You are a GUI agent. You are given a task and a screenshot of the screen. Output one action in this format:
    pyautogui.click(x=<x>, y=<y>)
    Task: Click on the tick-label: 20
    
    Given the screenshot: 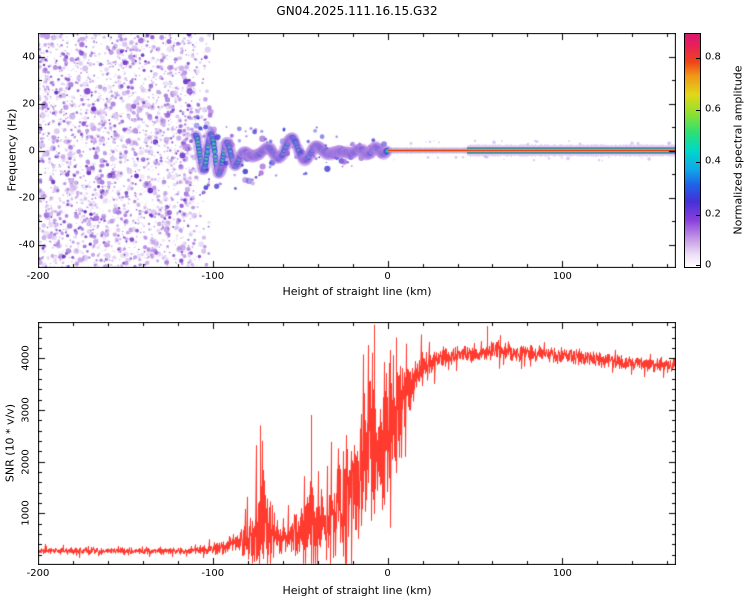 What is the action you would take?
    pyautogui.click(x=28, y=103)
    